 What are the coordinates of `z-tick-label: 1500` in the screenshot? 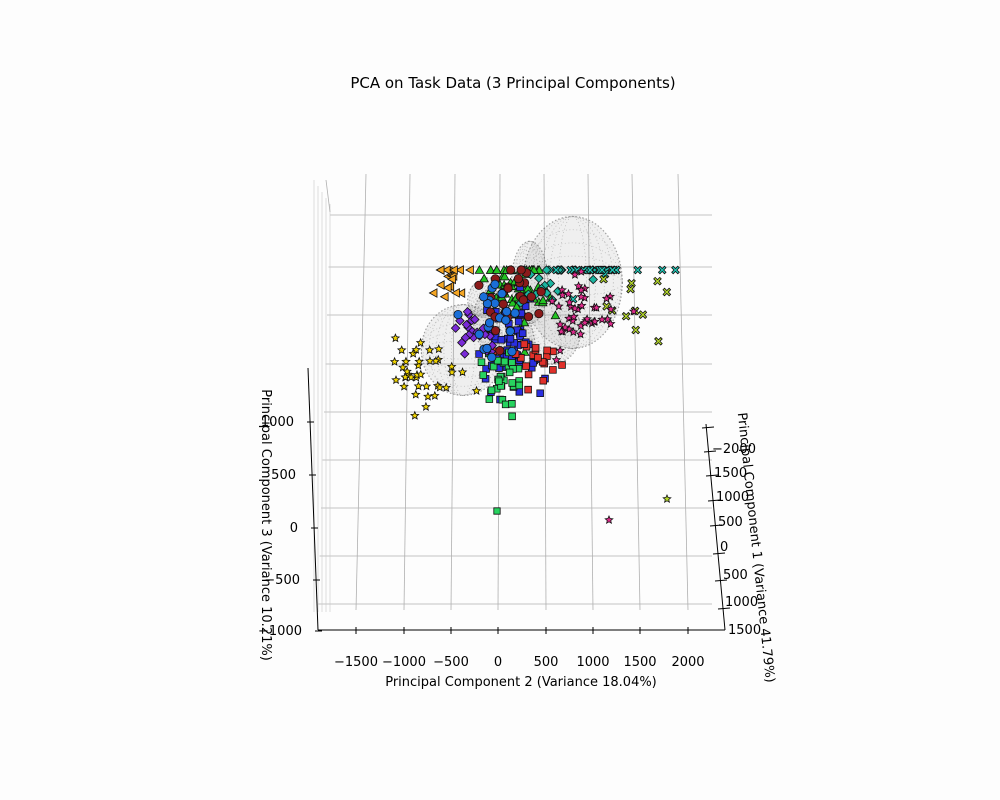 It's located at (730, 473).